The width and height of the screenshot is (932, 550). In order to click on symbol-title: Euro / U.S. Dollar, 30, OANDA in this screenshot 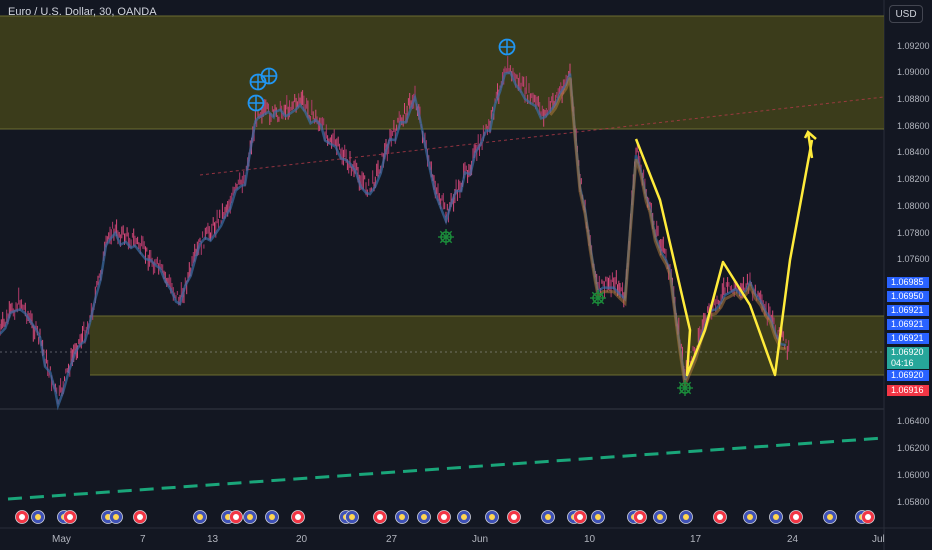, I will do `click(82, 12)`.